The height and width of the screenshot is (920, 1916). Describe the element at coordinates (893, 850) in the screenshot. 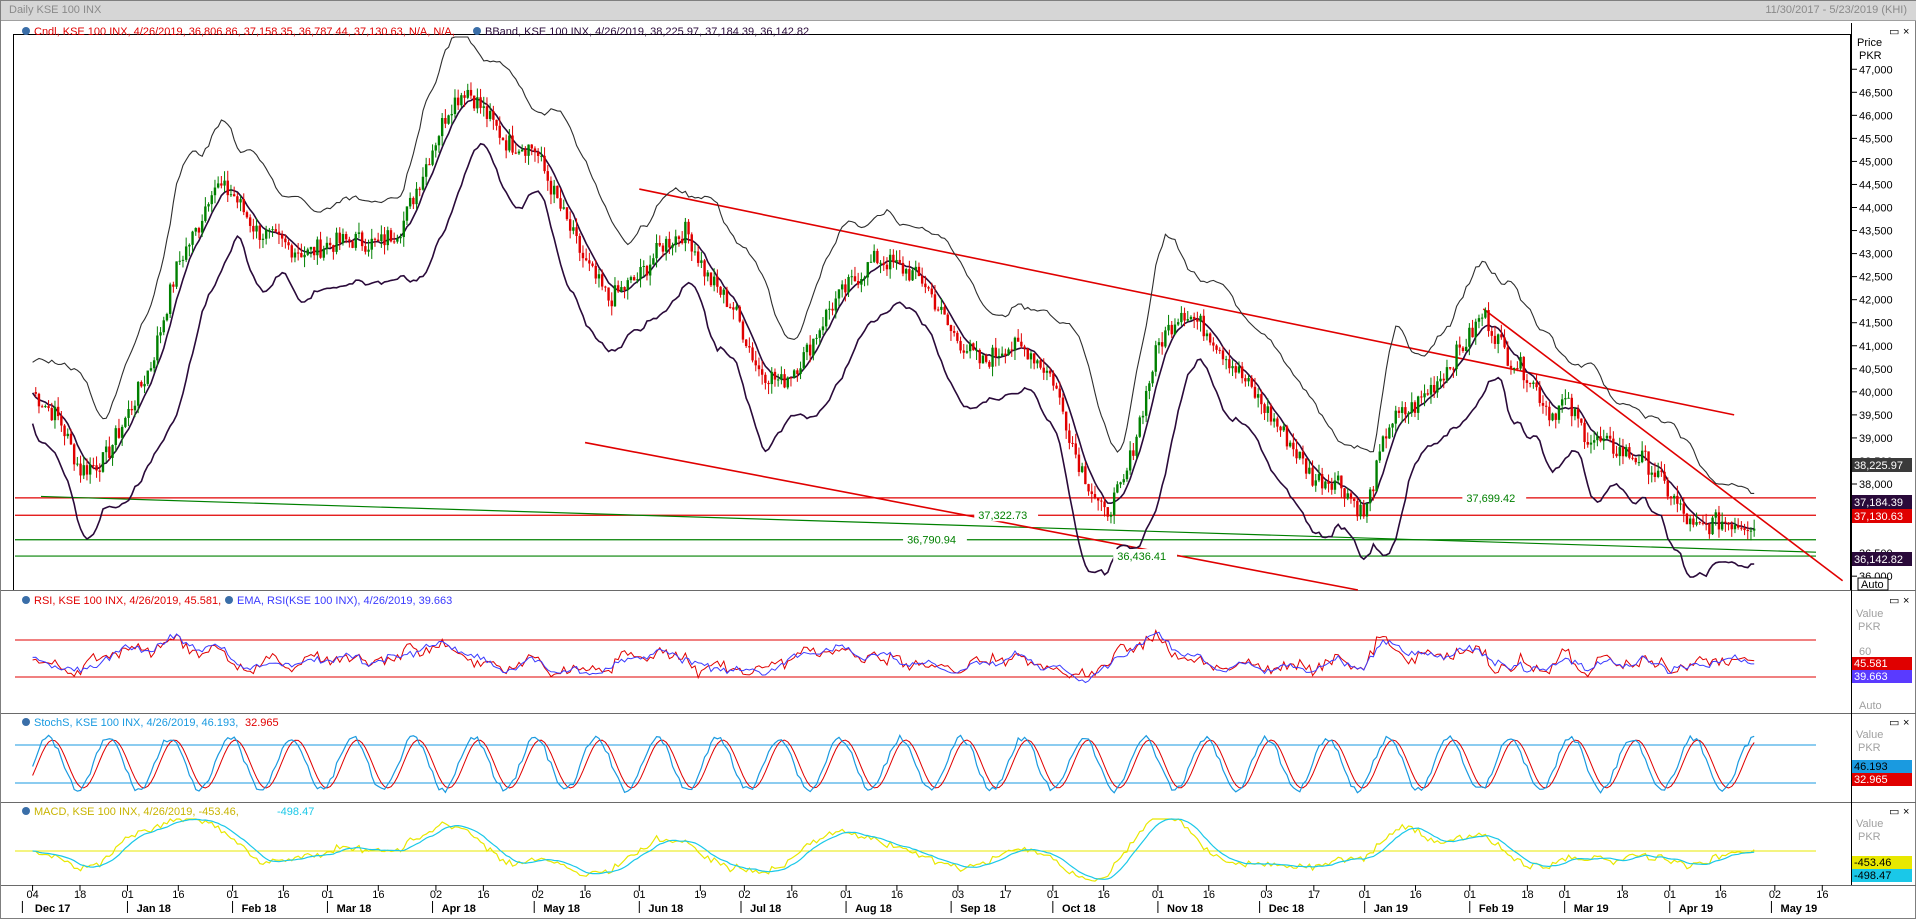

I see `macd-line` at that location.